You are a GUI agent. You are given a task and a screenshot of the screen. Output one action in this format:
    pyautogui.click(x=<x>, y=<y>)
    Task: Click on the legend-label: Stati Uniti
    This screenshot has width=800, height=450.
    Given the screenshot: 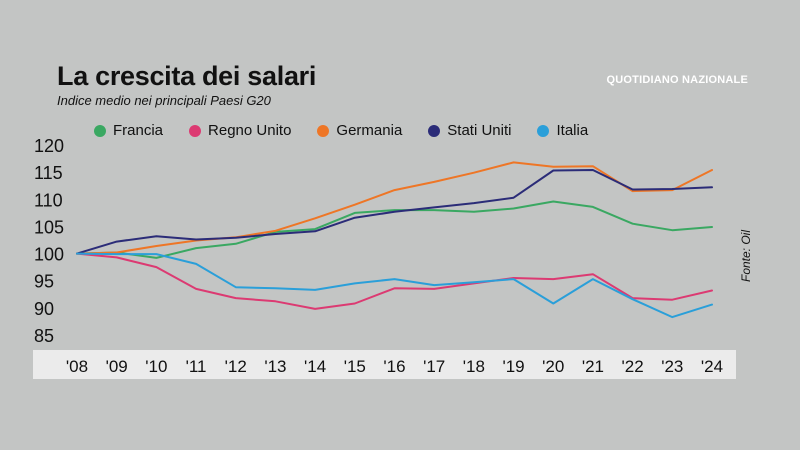 What is the action you would take?
    pyautogui.click(x=479, y=130)
    